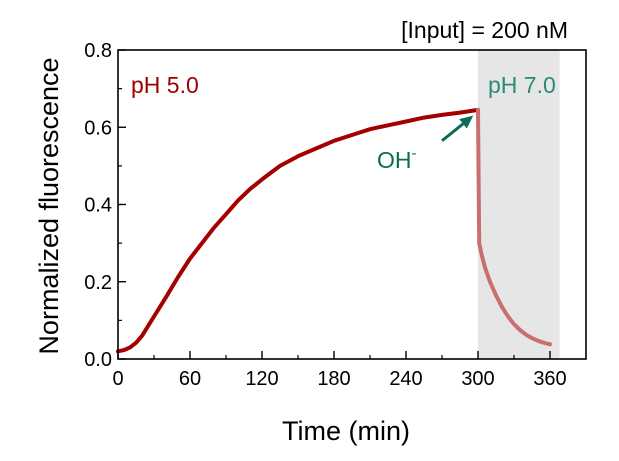 Image resolution: width=619 pixels, height=461 pixels. What do you see at coordinates (549, 379) in the screenshot?
I see `x-tick-label: 360` at bounding box center [549, 379].